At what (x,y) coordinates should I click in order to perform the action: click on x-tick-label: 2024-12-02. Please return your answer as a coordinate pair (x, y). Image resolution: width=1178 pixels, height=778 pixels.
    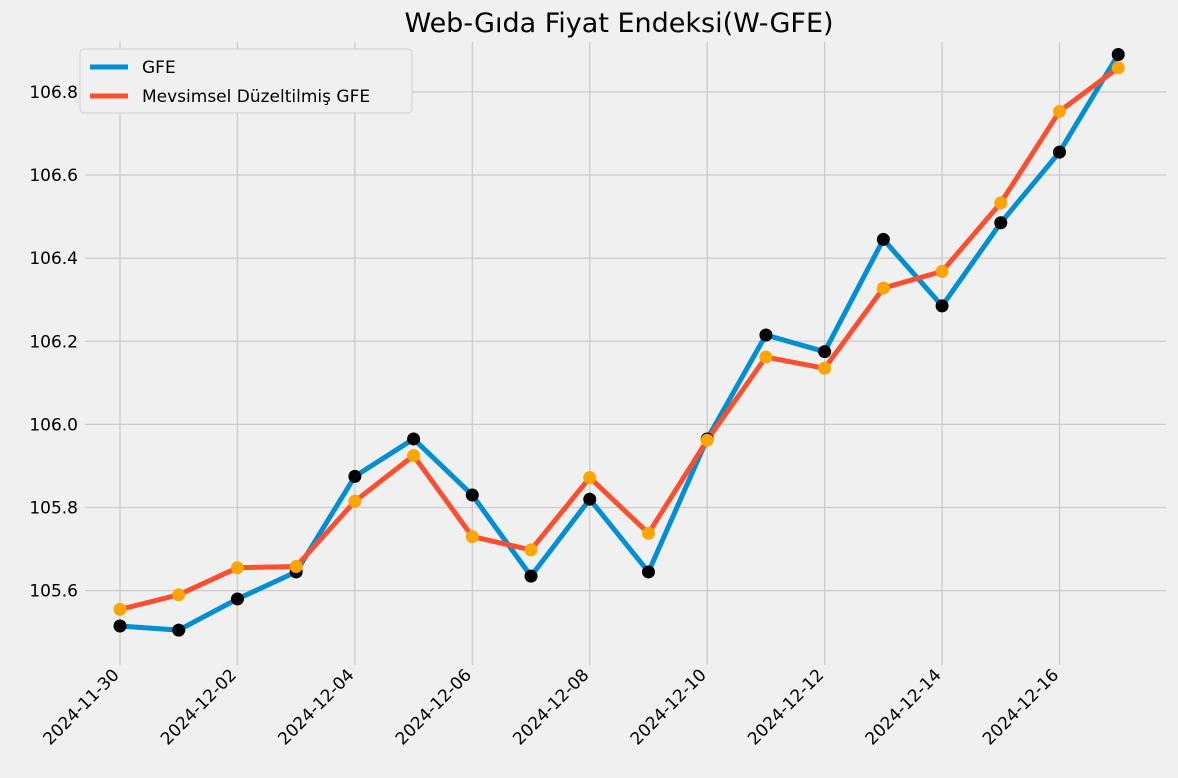
    Looking at the image, I should click on (199, 707).